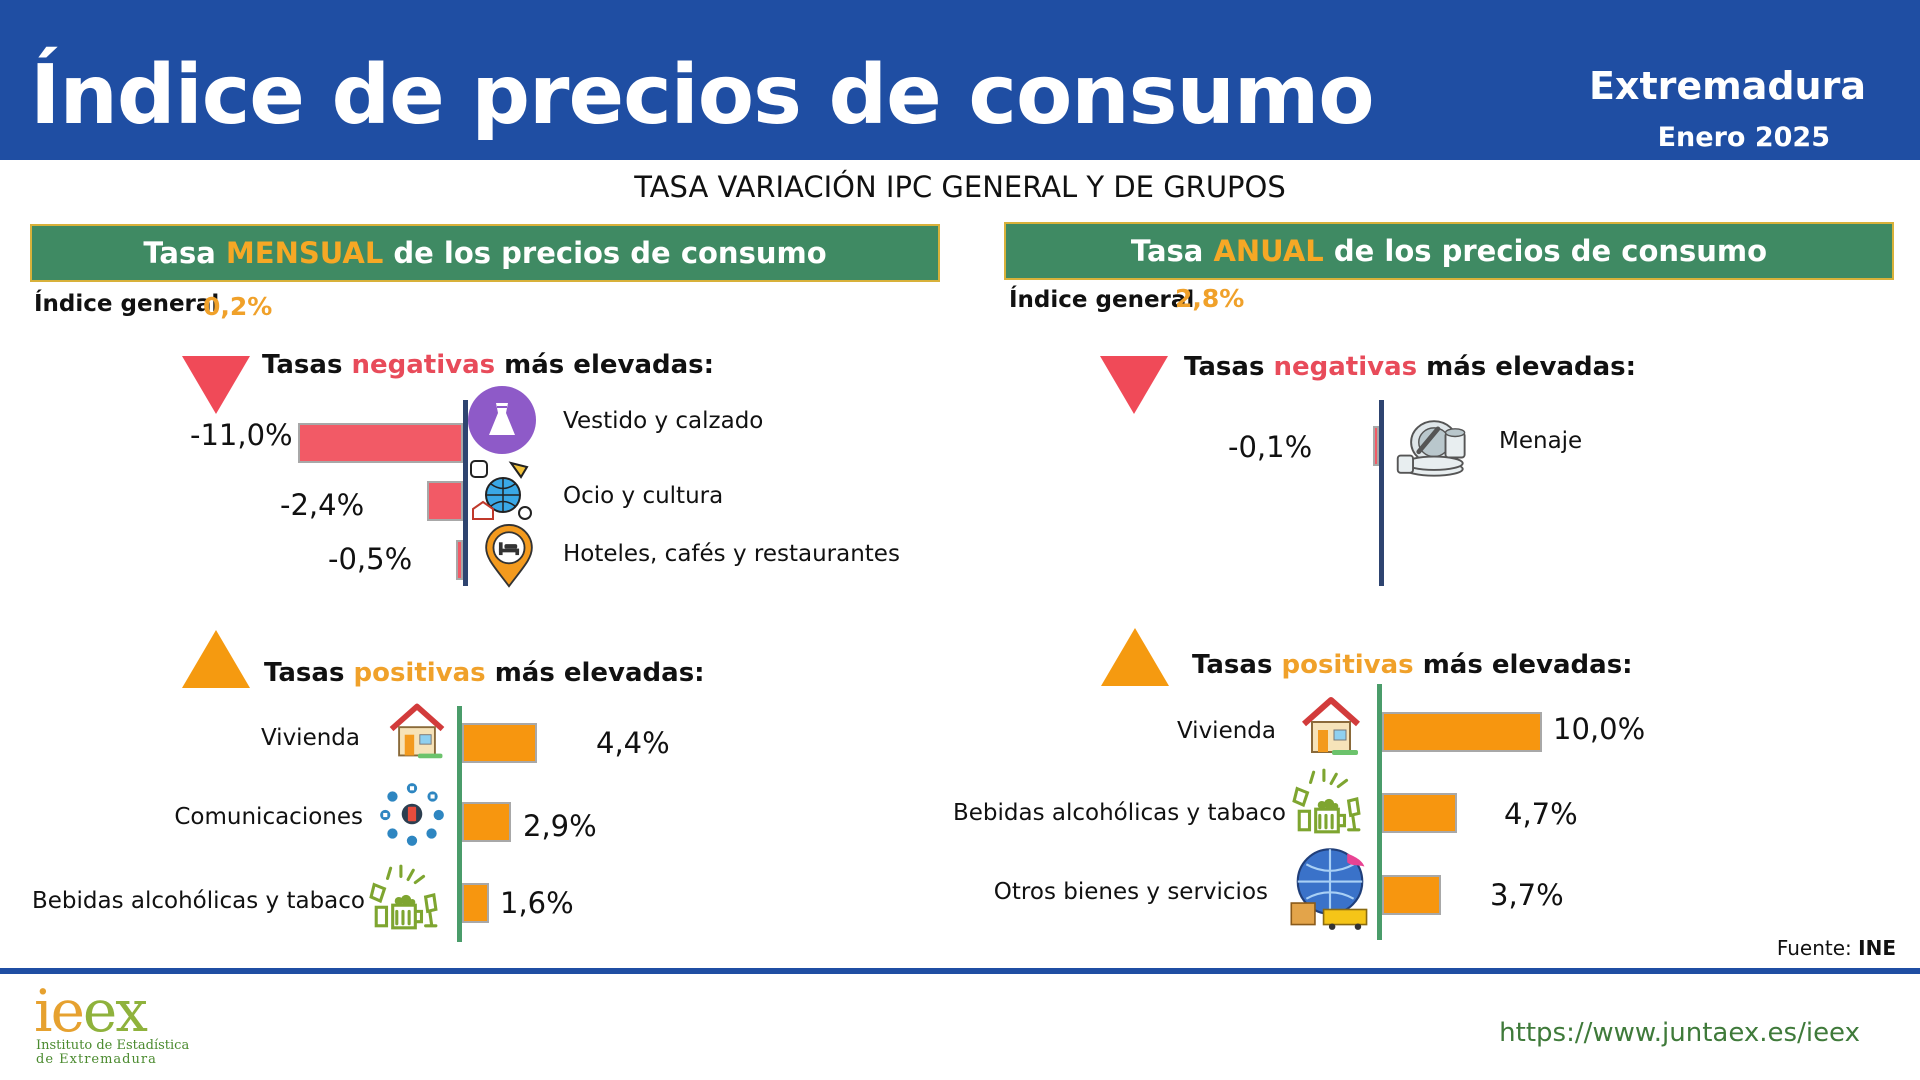  I want to click on annual-negative-heading: Tasas negativas más elevadas:, so click(1410, 367).